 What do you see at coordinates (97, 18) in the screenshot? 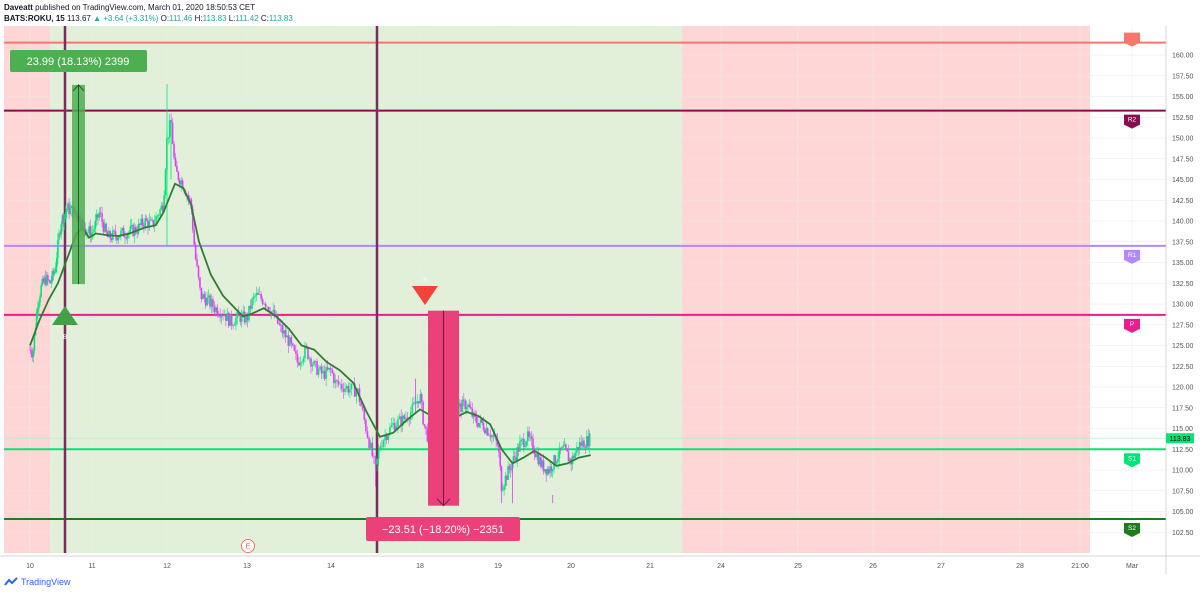
I see `up-arrow-icon: ▲` at bounding box center [97, 18].